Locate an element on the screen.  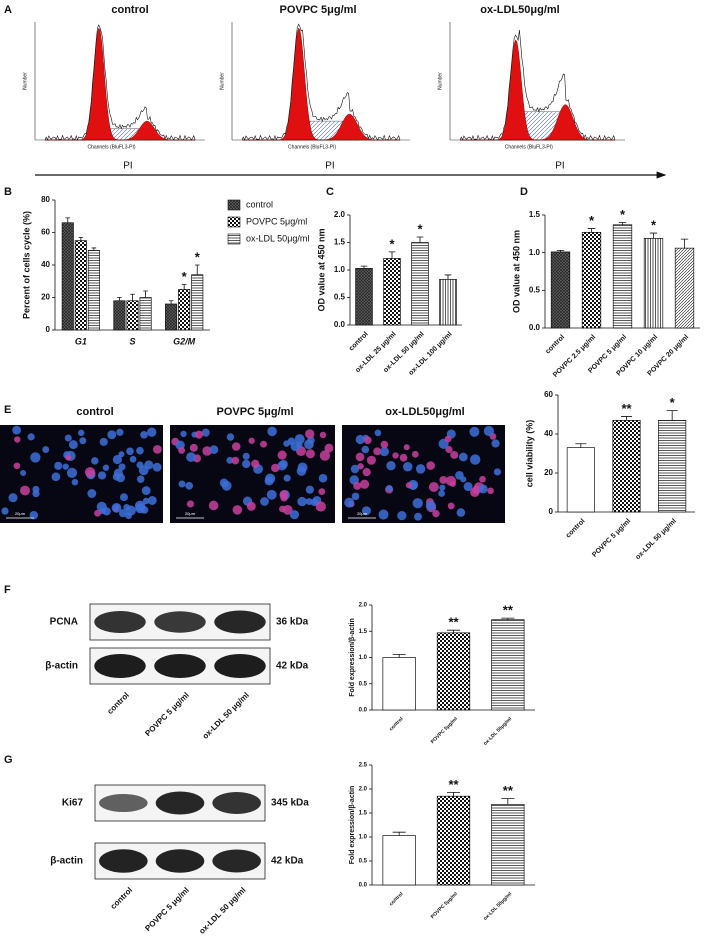
x-tick-label: POVPC 5 μg/ml is located at coordinates (611, 538).